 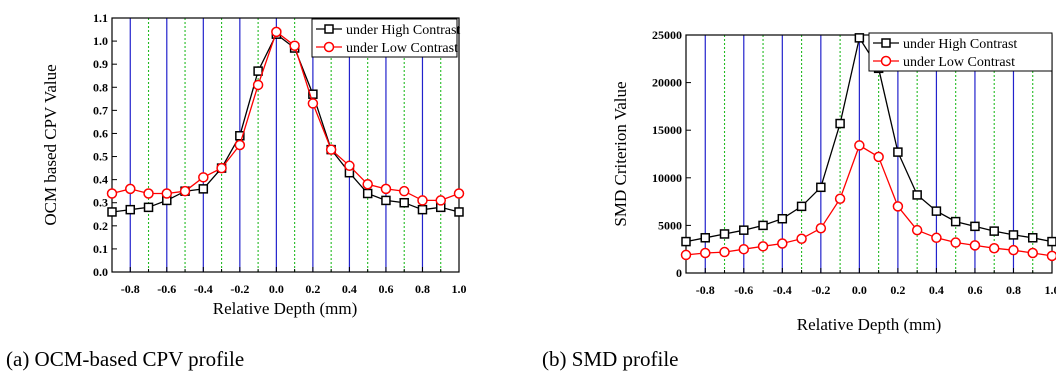 What do you see at coordinates (100, 226) in the screenshot?
I see `y-tick-label: 0.2` at bounding box center [100, 226].